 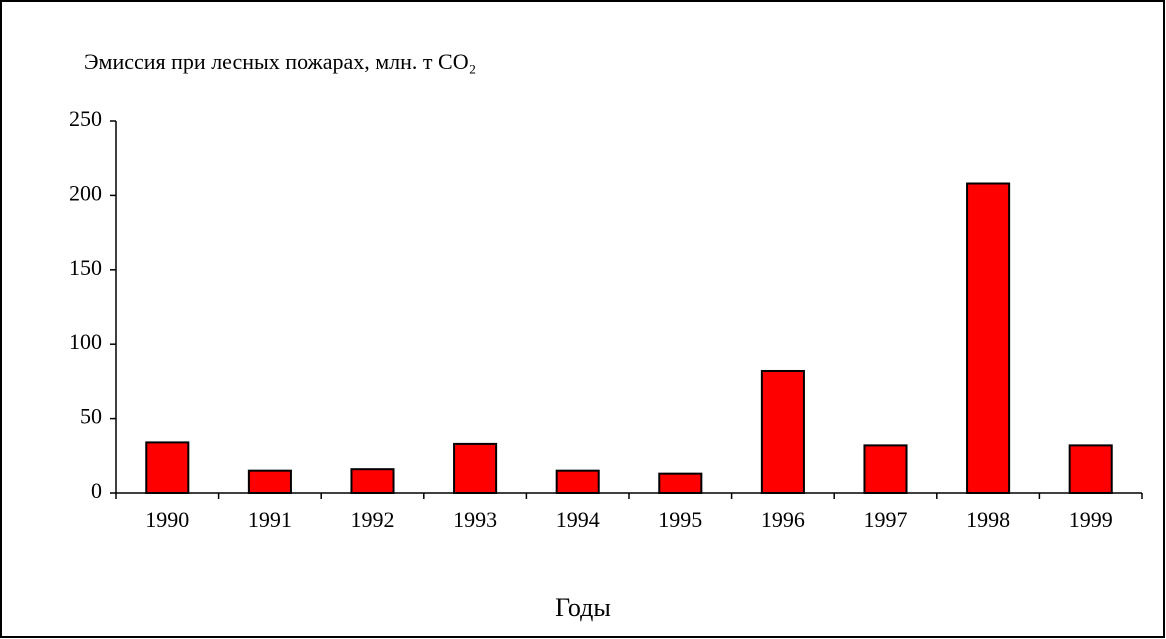 What do you see at coordinates (270, 519) in the screenshot?
I see `x-tick-label: 1991` at bounding box center [270, 519].